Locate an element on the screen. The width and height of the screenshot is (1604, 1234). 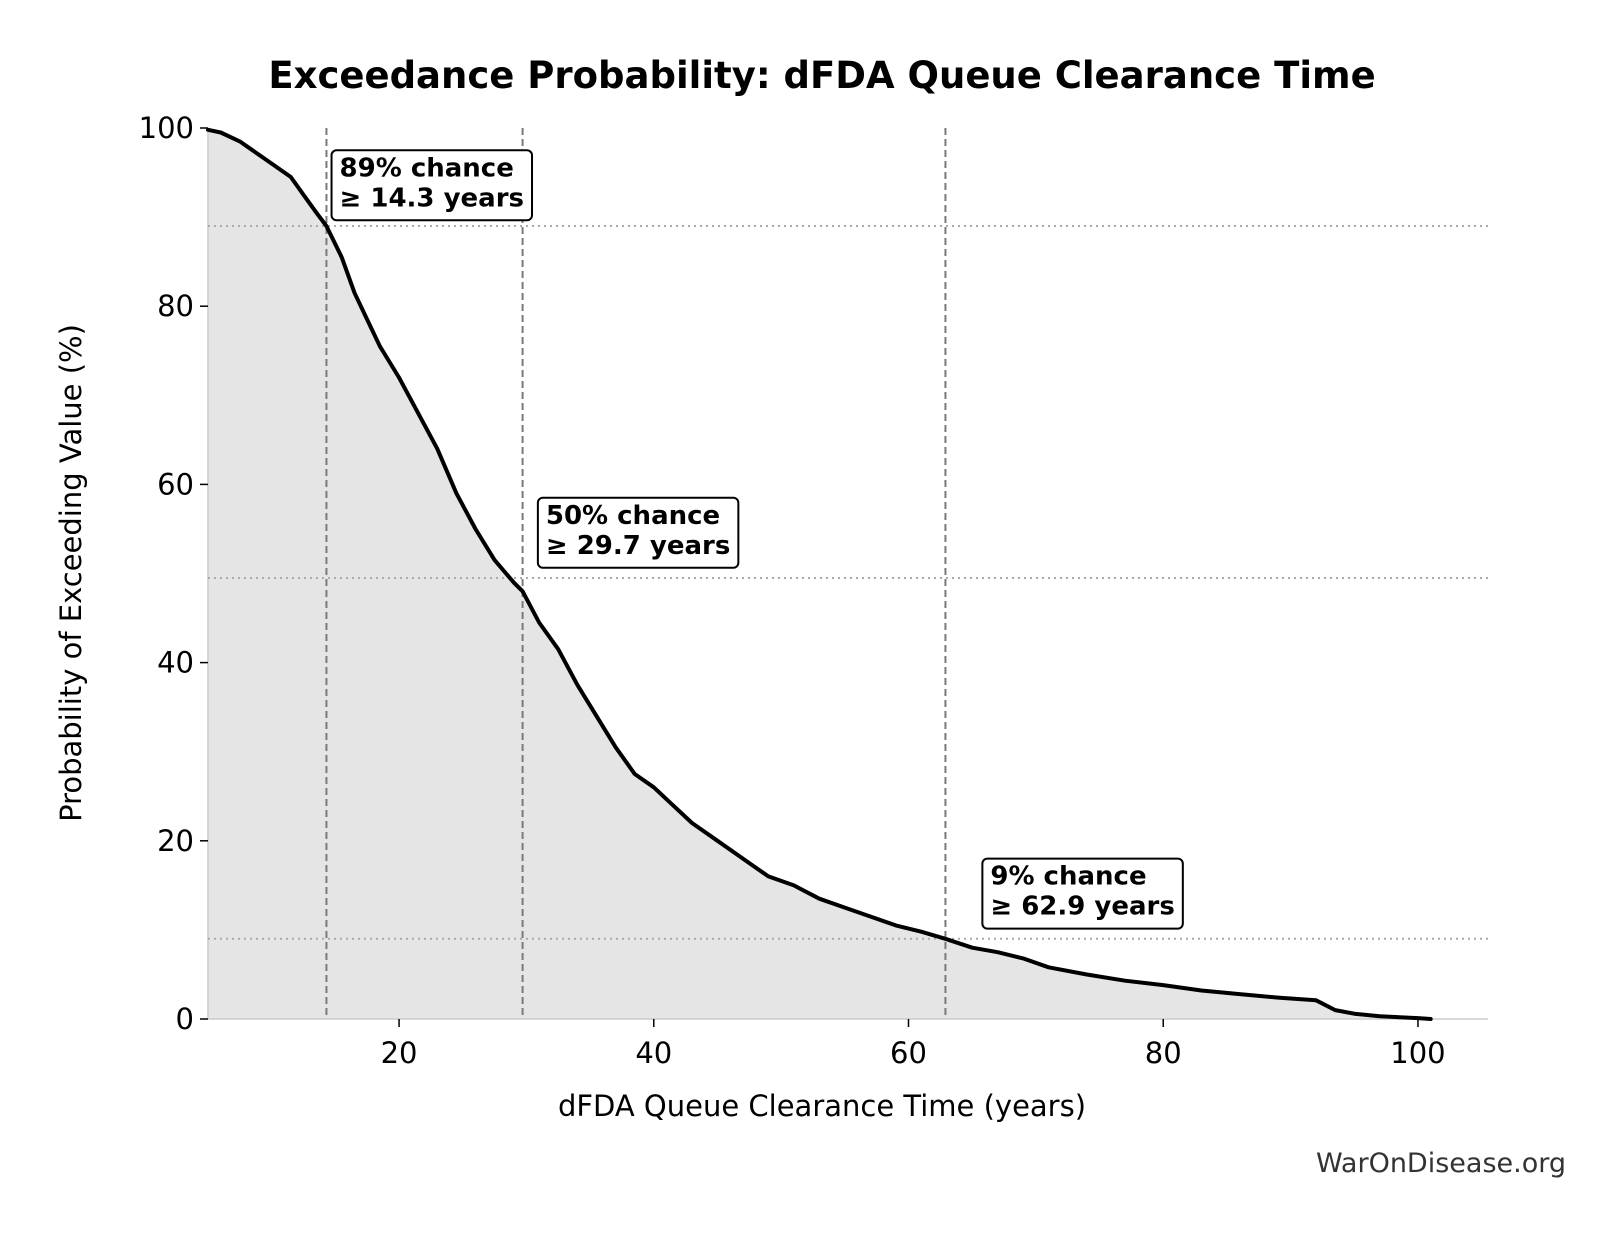
annotation-text: ≥ 29.7 years is located at coordinates (638, 546).